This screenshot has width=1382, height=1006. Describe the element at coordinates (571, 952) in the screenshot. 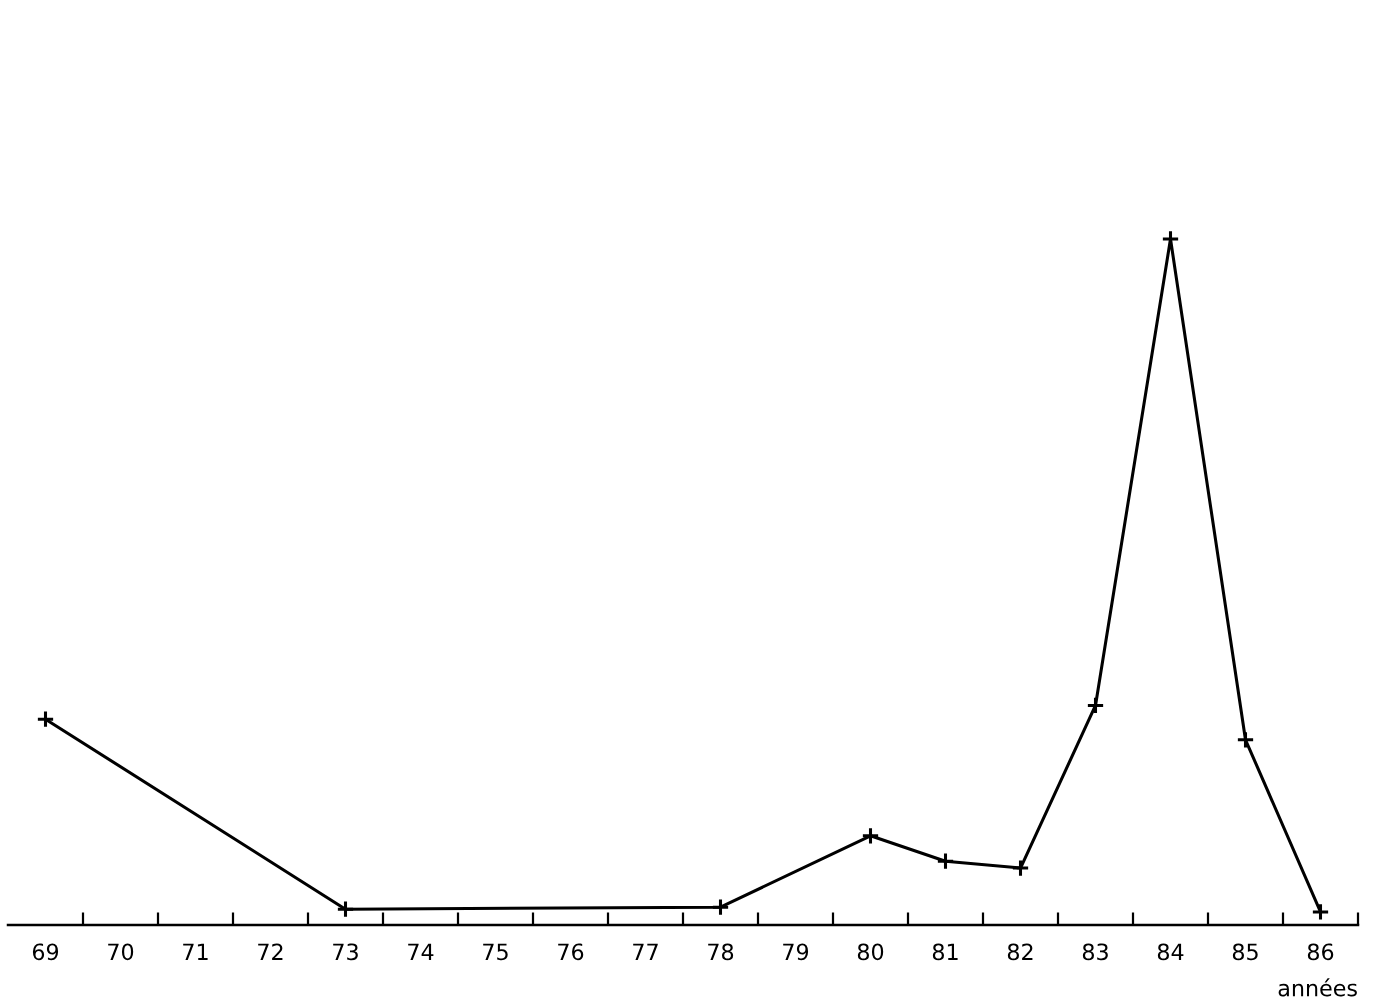

I see `x-tick-label: 76` at that location.